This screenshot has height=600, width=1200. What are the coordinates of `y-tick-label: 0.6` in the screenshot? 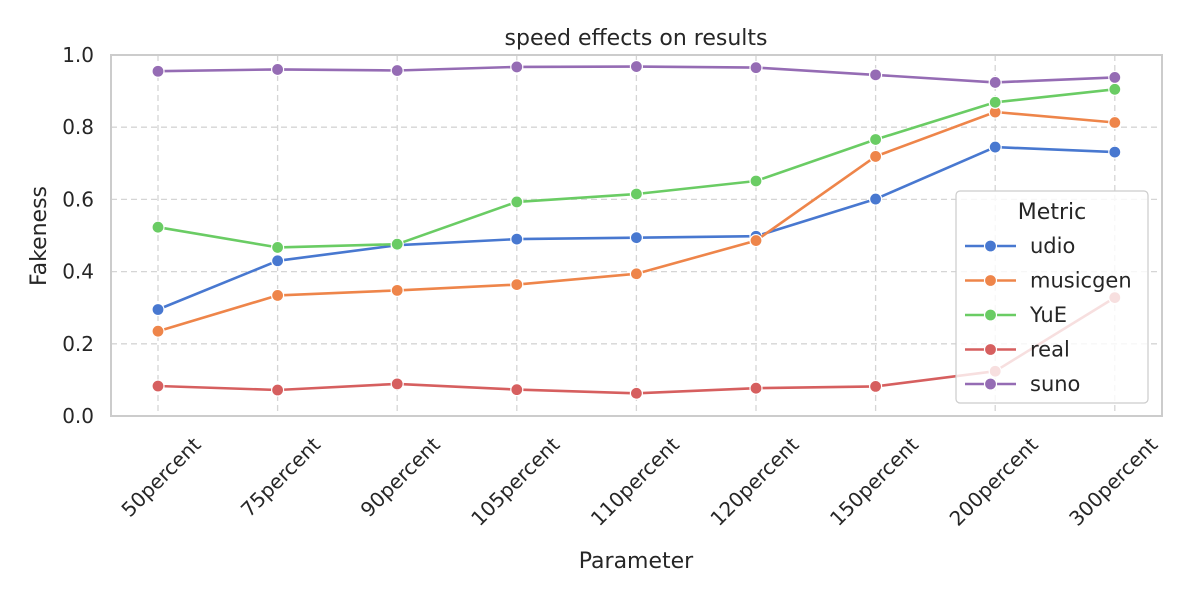 It's located at (78, 199).